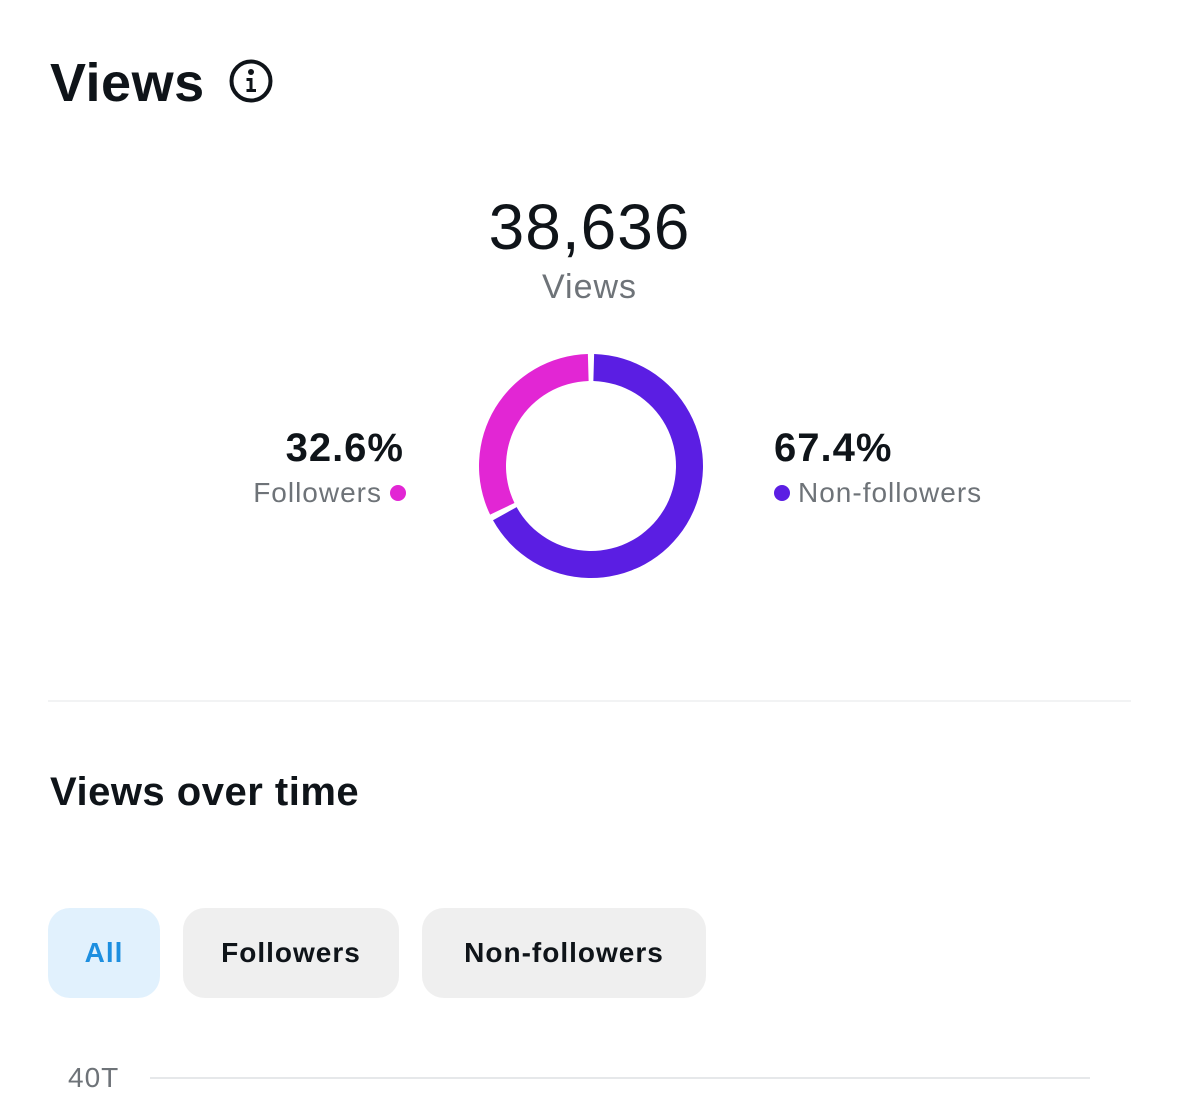 This screenshot has width=1179, height=1101. I want to click on non-followers-legend: Non-followers, so click(878, 493).